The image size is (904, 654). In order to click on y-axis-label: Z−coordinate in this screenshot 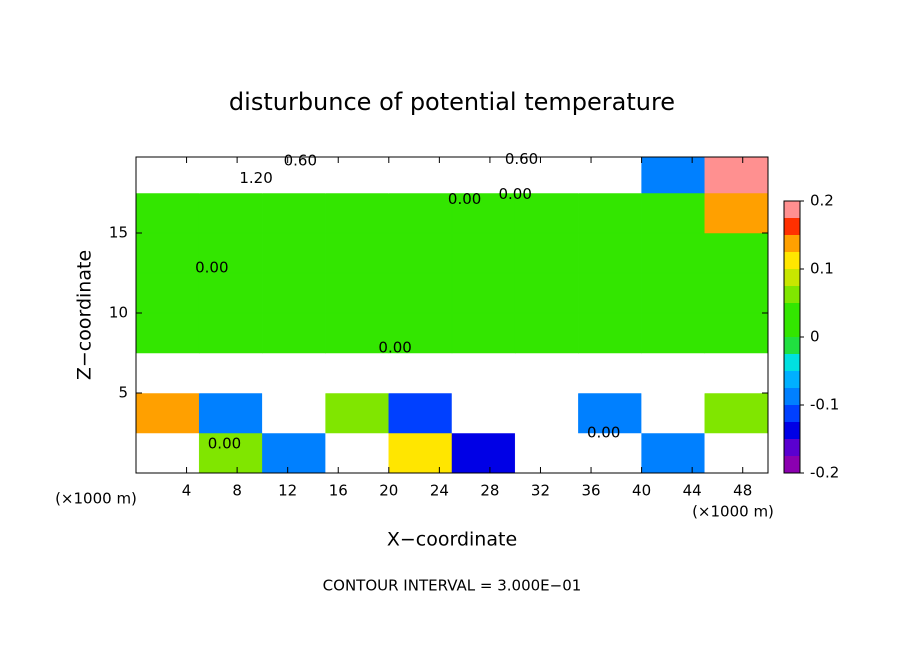, I will do `click(85, 315)`.